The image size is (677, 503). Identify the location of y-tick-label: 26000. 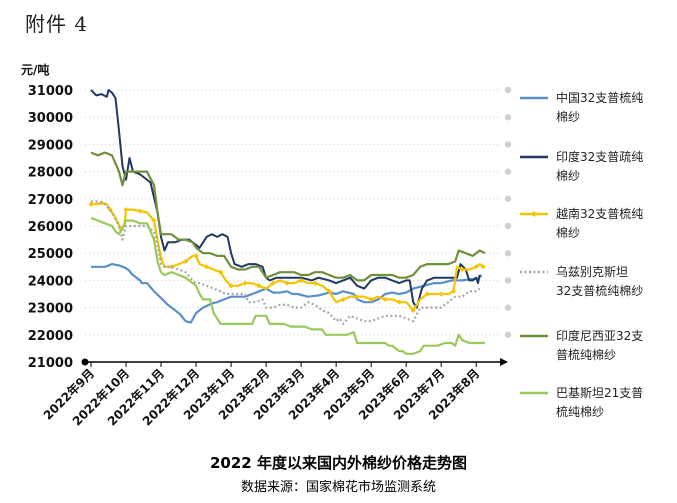
(50, 227).